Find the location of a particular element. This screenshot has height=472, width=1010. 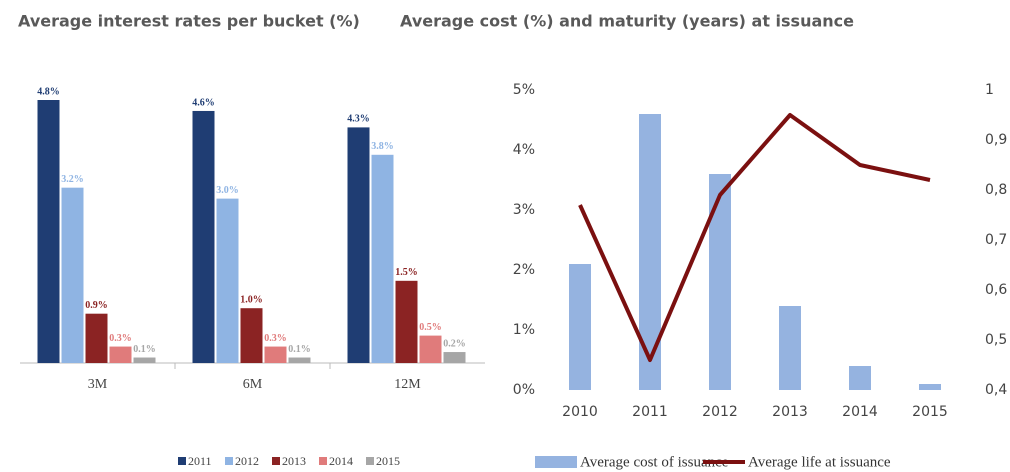

data-label: 1.5% is located at coordinates (406, 272).